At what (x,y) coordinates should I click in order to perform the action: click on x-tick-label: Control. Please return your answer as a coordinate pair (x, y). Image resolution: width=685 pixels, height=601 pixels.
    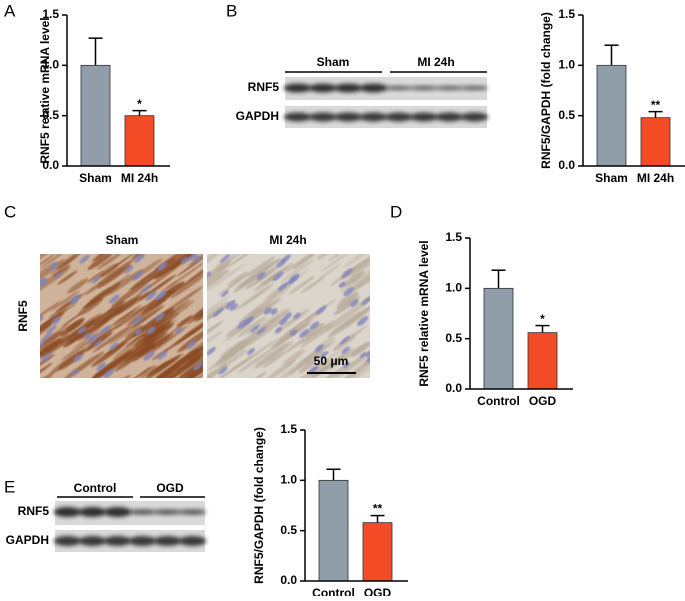
    Looking at the image, I should click on (333, 591).